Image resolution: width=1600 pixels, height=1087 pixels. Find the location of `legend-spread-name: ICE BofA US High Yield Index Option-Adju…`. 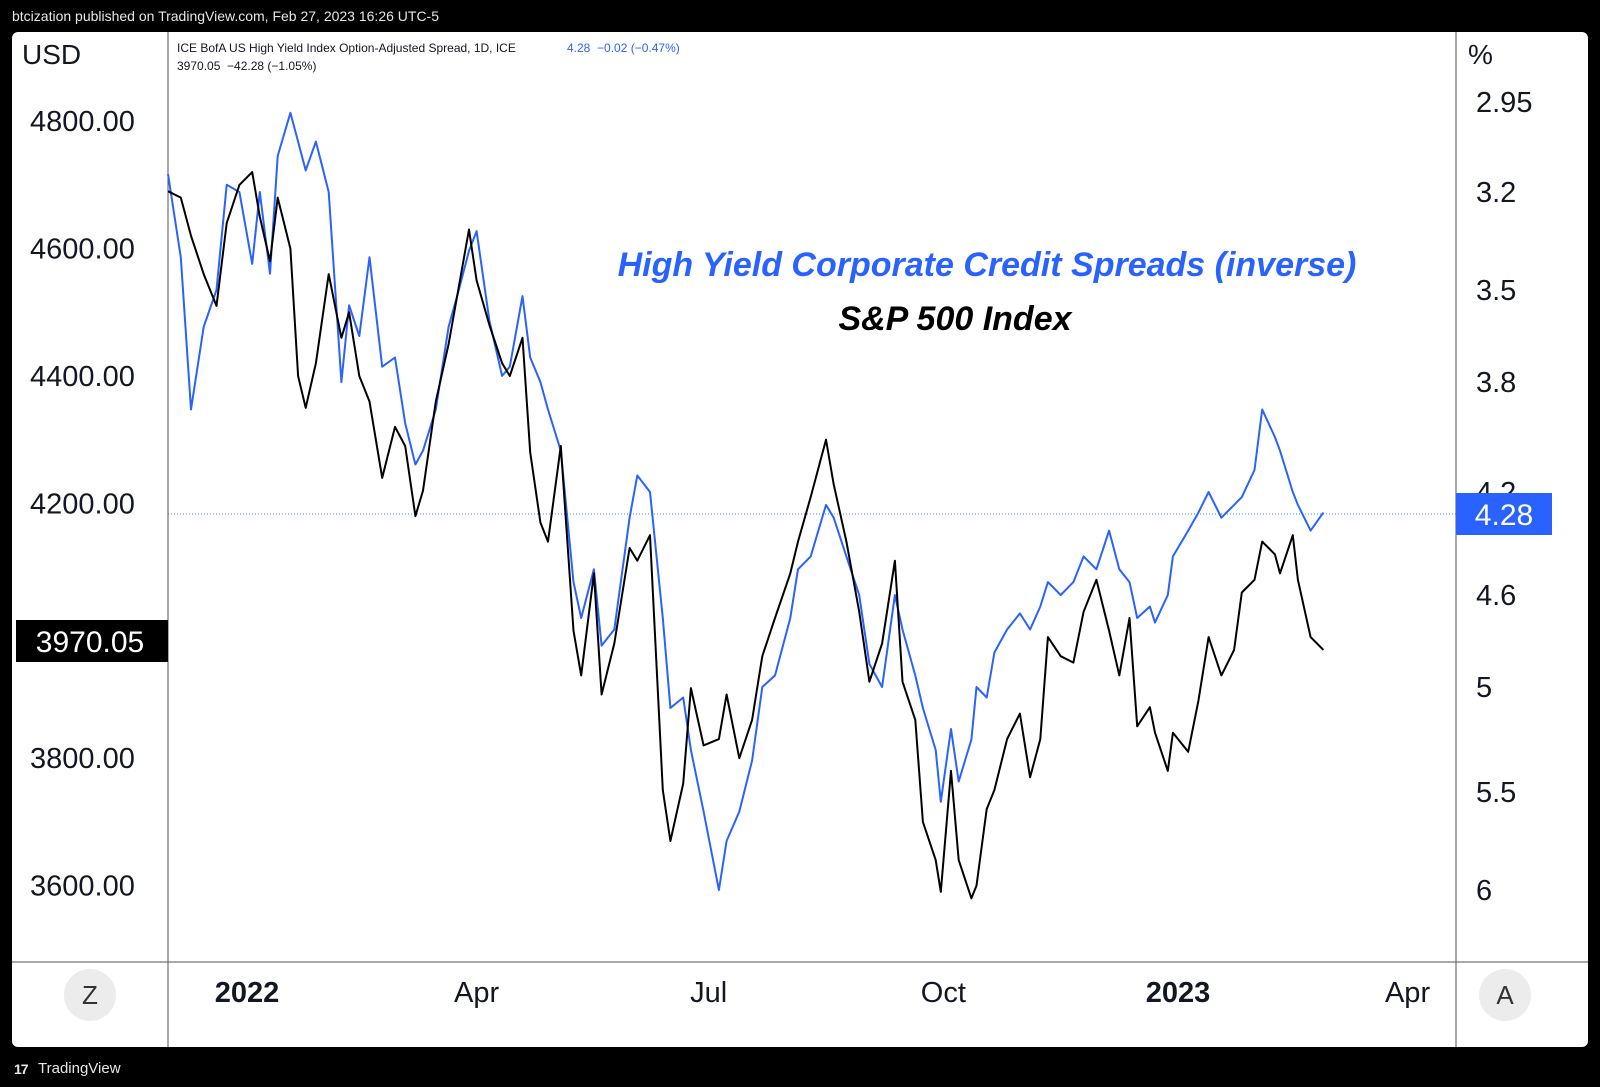

legend-spread-name: ICE BofA US High Yield Index Option-Adju… is located at coordinates (346, 48).